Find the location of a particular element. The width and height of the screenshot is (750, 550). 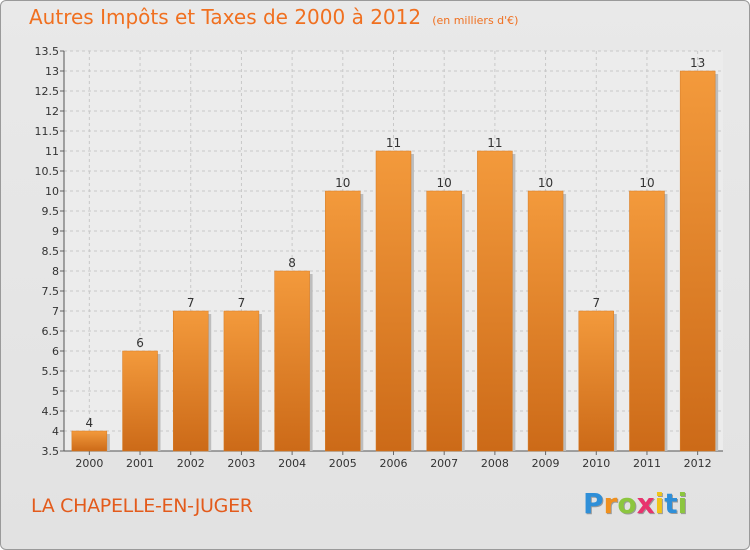

x-tick-label: 2008 is located at coordinates (495, 463).